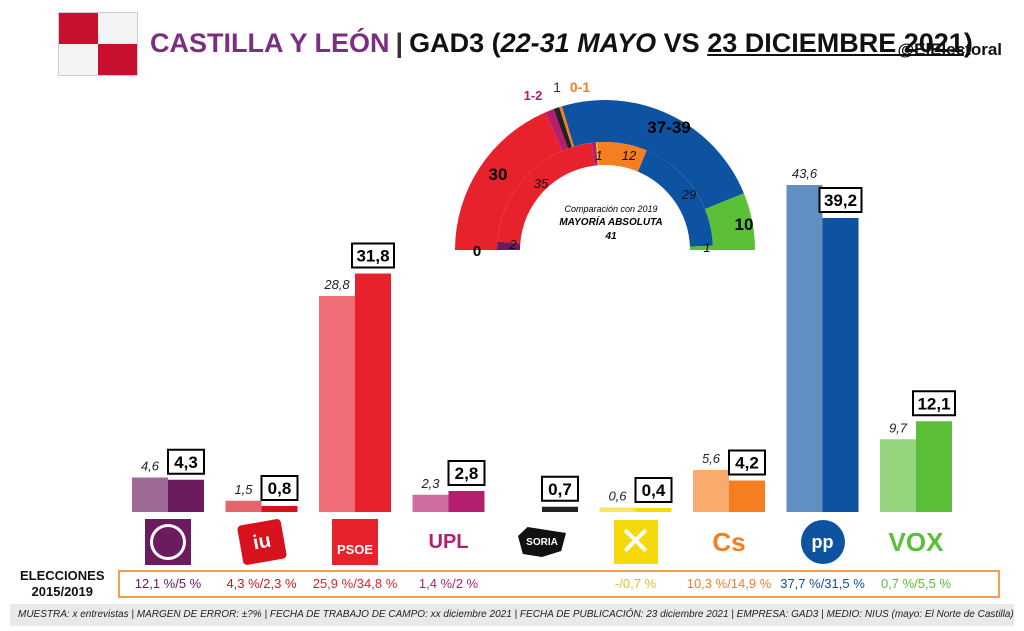 This screenshot has width=1024, height=631. Describe the element at coordinates (279, 509) in the screenshot. I see `bar-current-iu` at that location.